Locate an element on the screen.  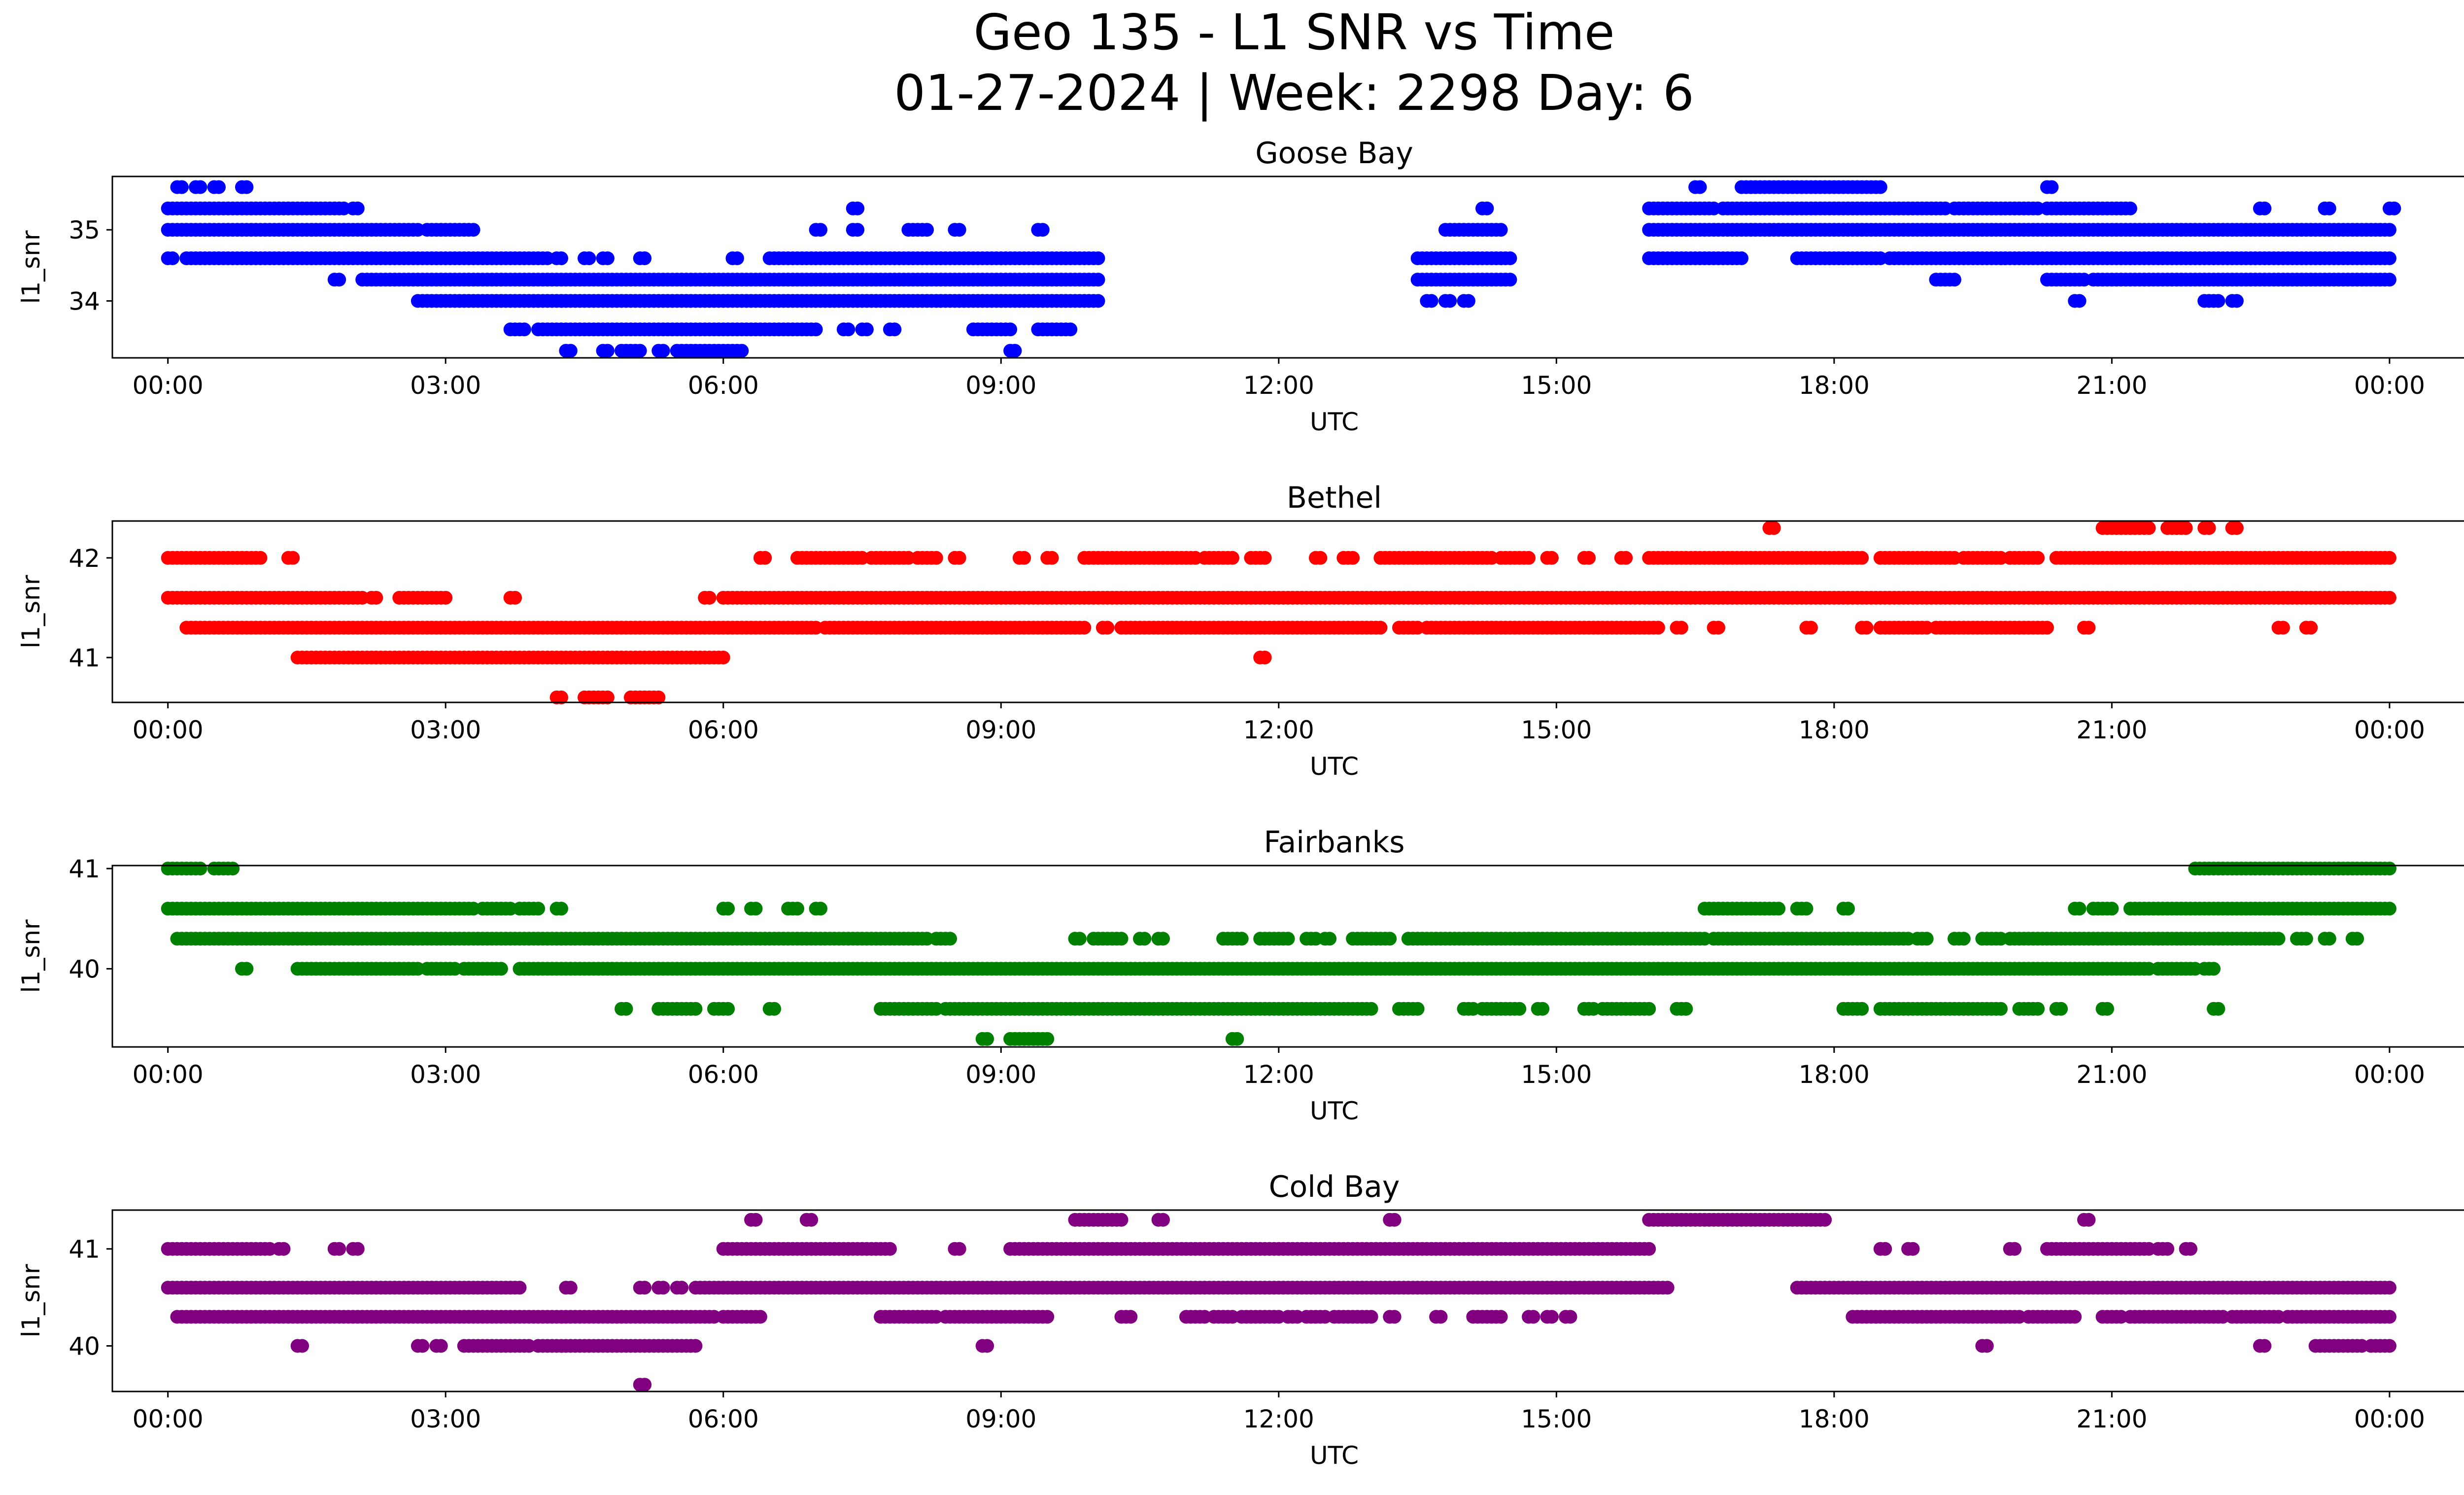
figure-title-line2: 01-27-2024 | Week: 2298 Day: 6 is located at coordinates (1294, 93).